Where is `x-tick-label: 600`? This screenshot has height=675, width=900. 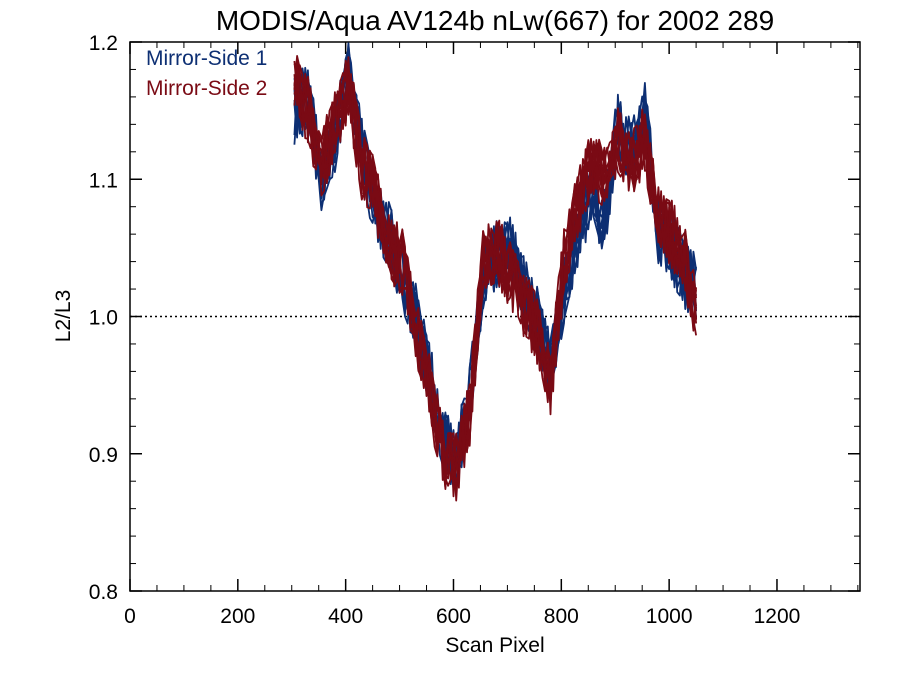
x-tick-label: 600 is located at coordinates (453, 616).